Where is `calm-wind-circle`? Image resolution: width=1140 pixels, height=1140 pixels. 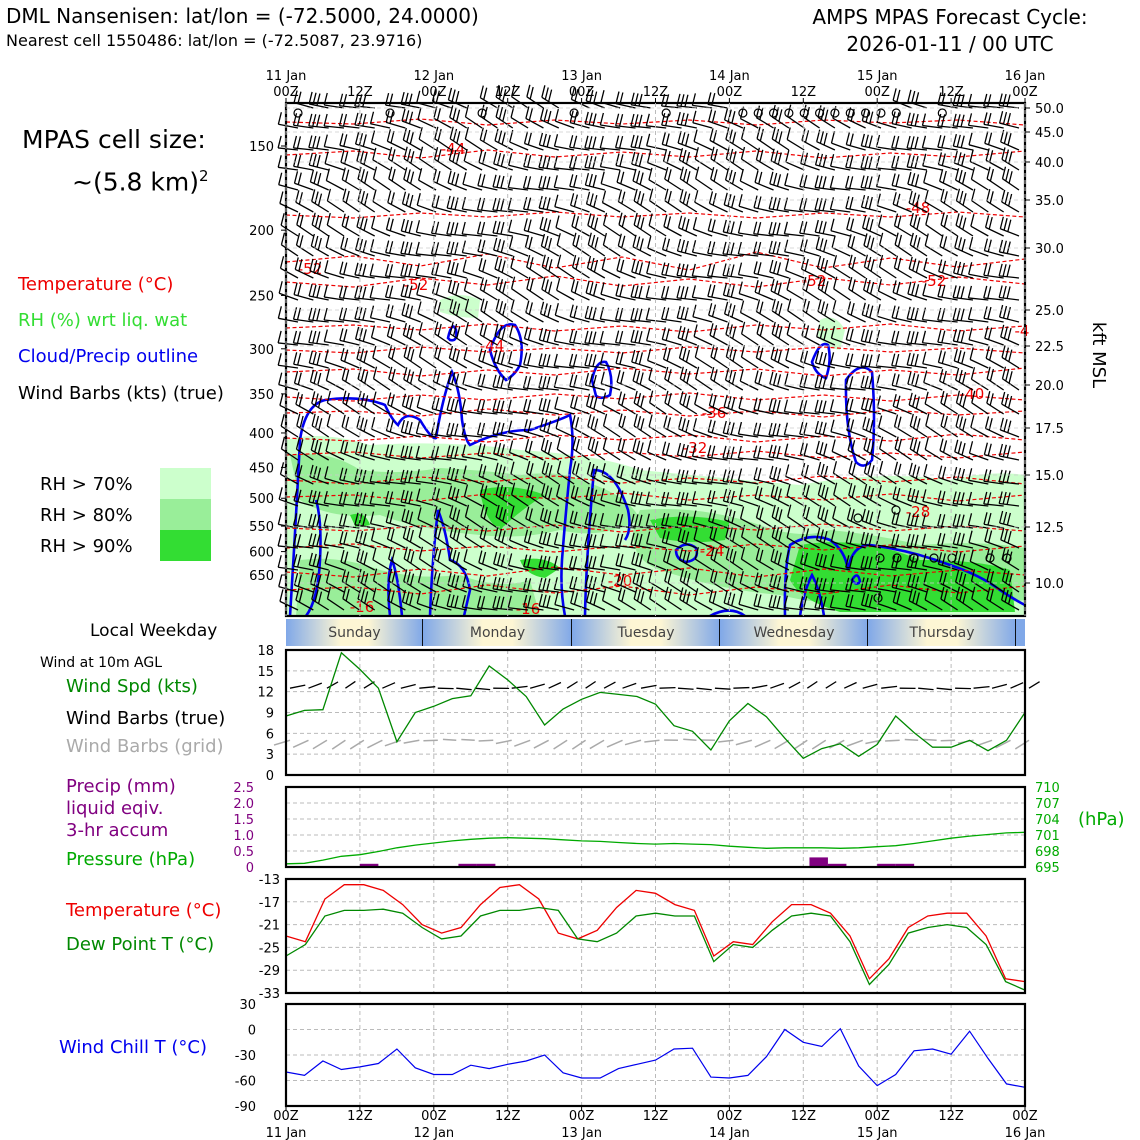 calm-wind-circle is located at coordinates (934, 558).